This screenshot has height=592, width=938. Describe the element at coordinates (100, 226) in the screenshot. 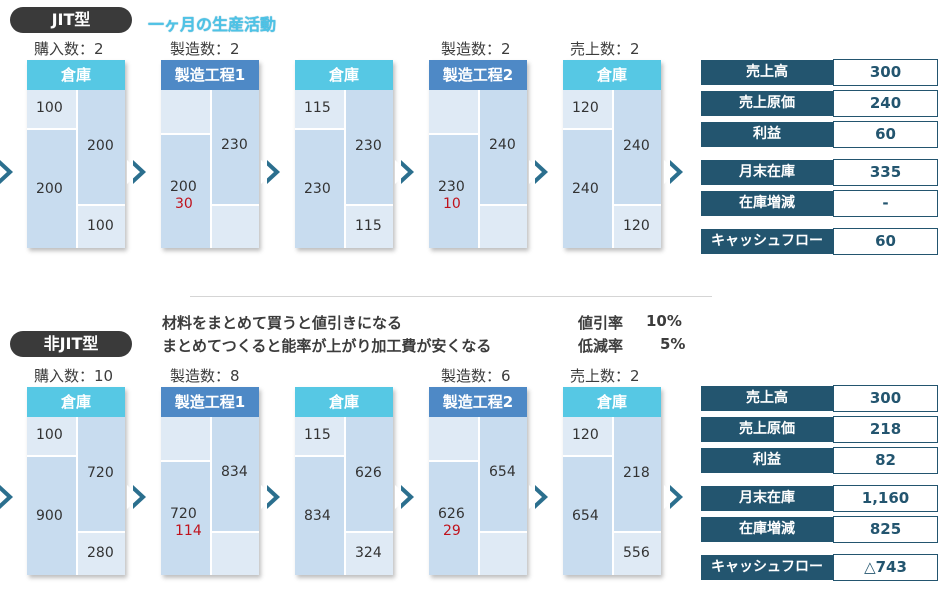

I see `ending-stock-value: 100` at that location.